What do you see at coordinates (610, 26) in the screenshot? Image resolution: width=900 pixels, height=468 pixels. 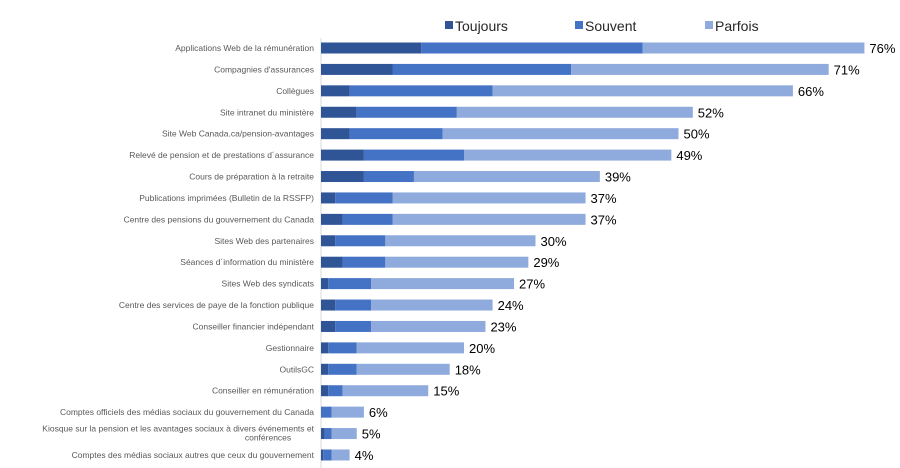 I see `legend-label-souvent: Souvent` at bounding box center [610, 26].